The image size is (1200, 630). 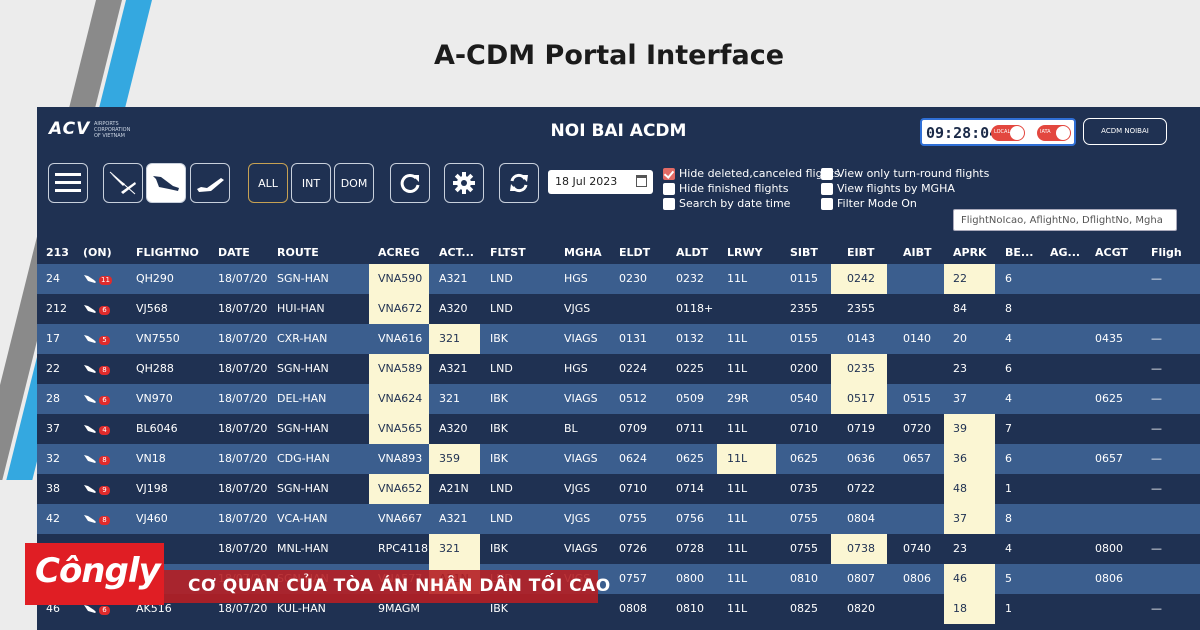 I want to click on departure-filter-button, so click(x=210, y=183).